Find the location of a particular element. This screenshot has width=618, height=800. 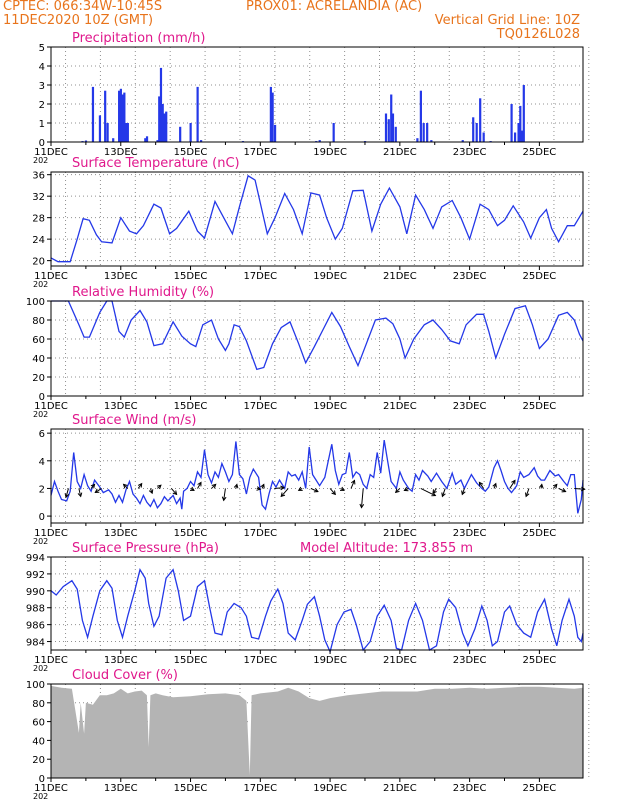

y-tick-label: 6 is located at coordinates (42, 434).